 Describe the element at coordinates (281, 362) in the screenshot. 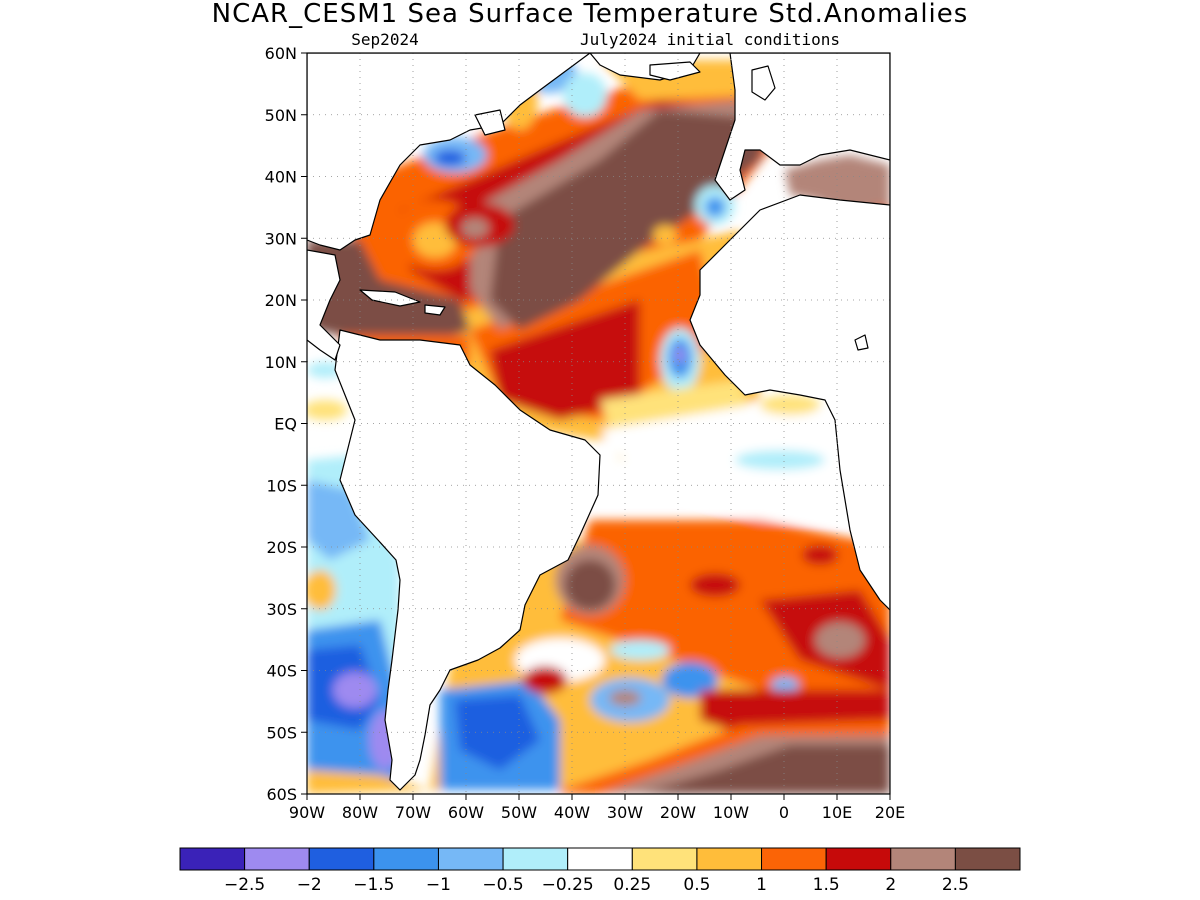

I see `lat-tick-label: 10N` at that location.